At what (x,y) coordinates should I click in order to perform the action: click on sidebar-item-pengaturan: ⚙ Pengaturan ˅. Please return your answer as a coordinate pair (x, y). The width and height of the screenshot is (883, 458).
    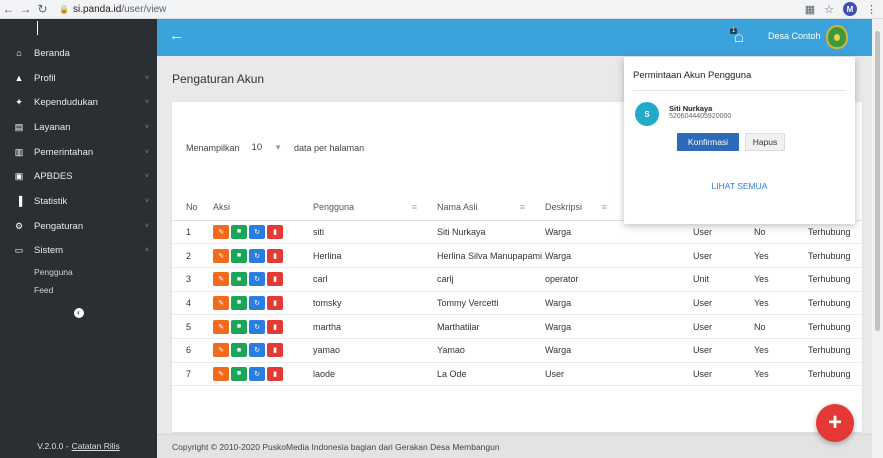
    Looking at the image, I should click on (78, 226).